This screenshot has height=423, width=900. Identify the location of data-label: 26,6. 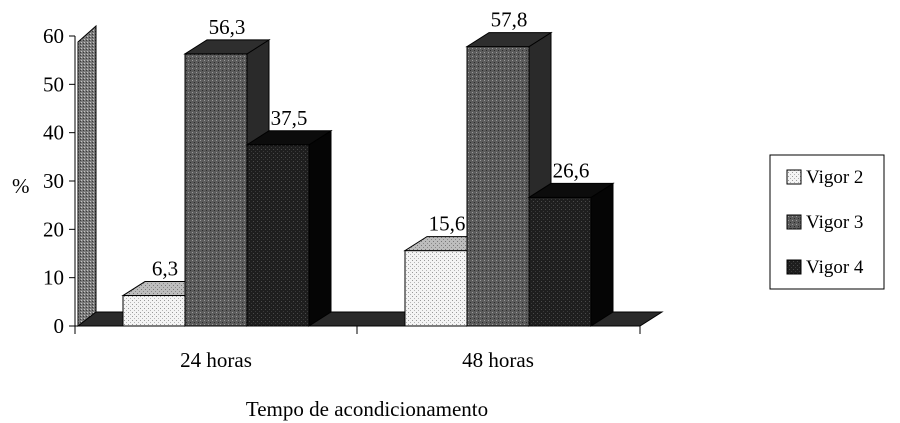
(571, 170).